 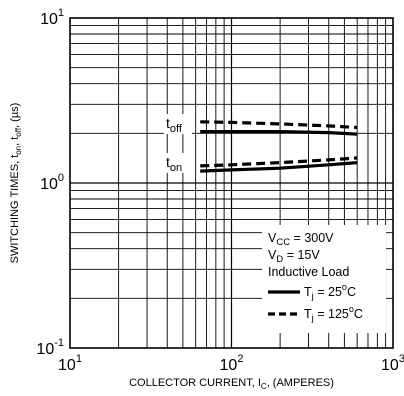 I want to click on curve-labels: toff ton, so click(x=178, y=144).